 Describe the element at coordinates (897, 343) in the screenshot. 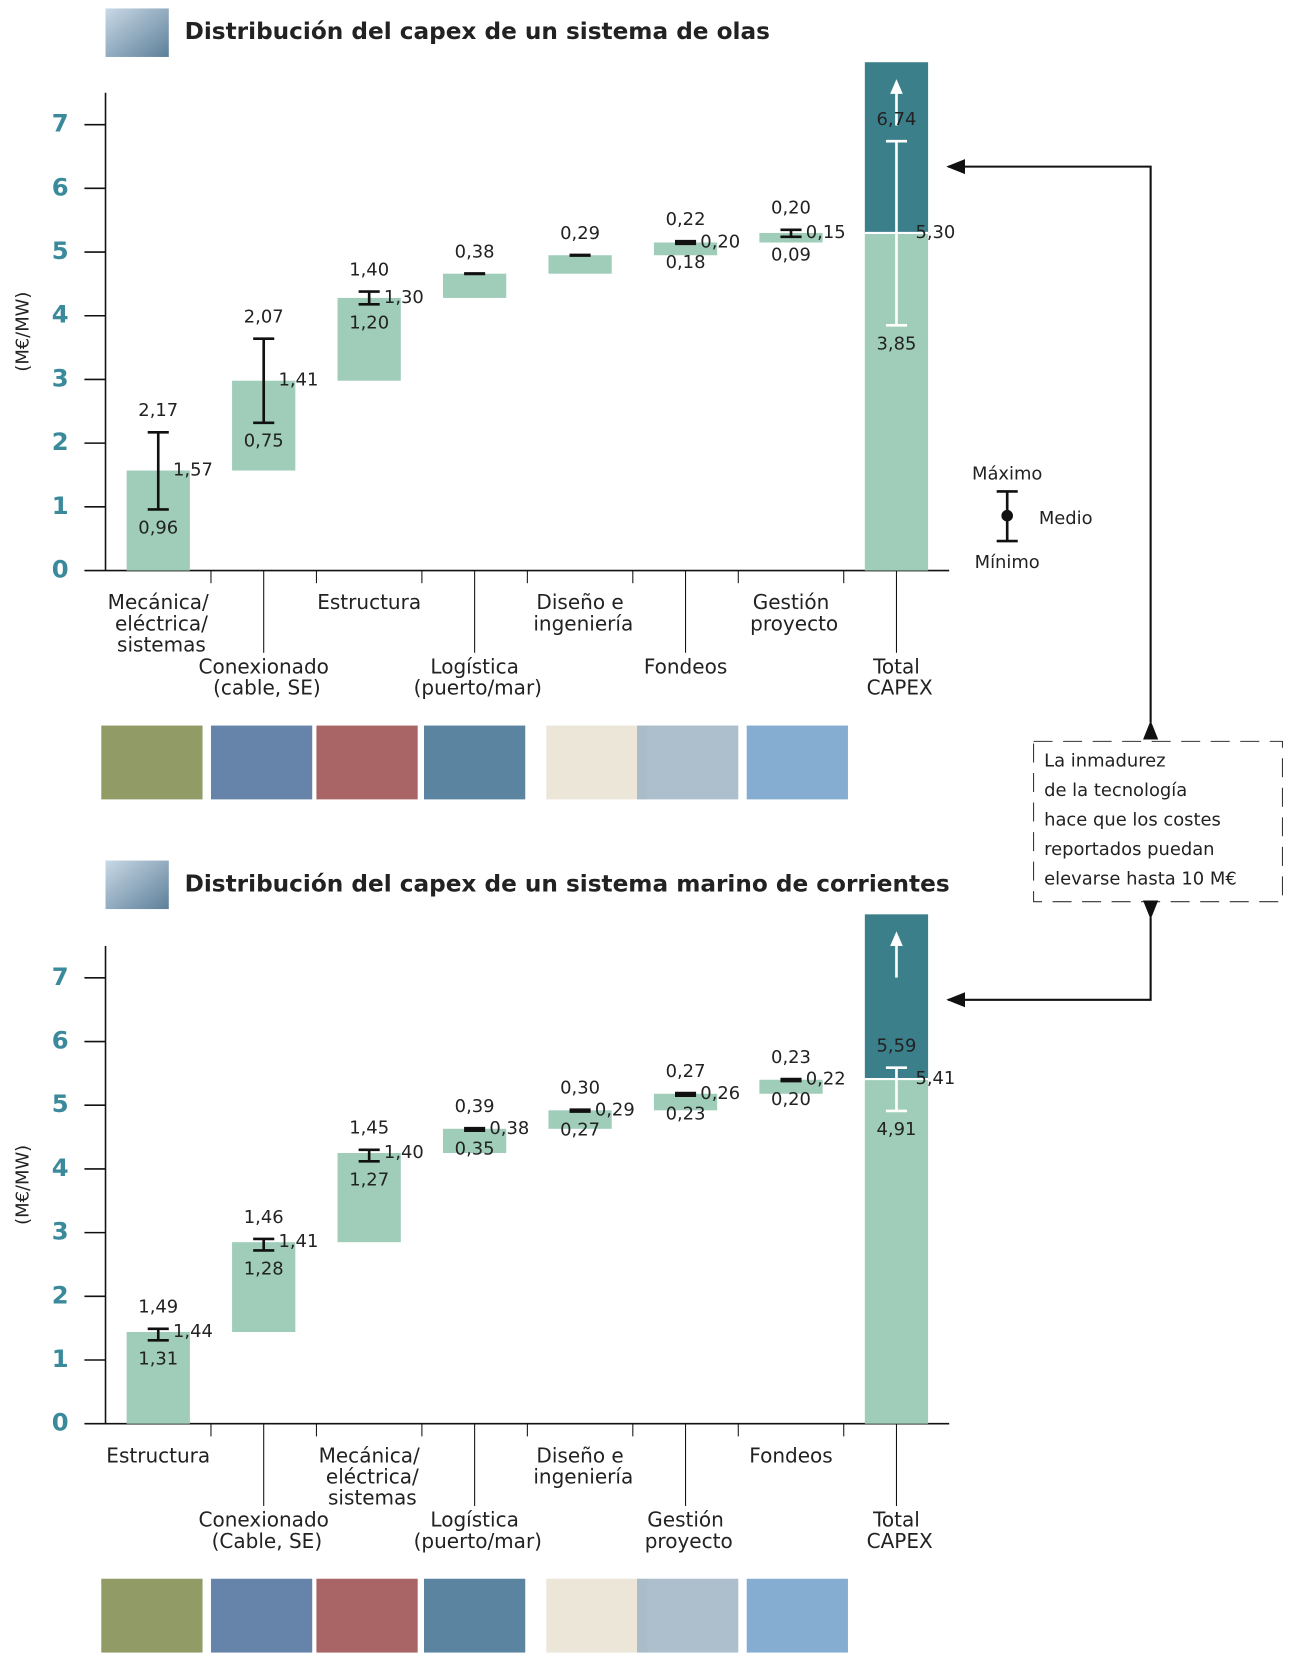

I see `min-label: 3,85` at that location.